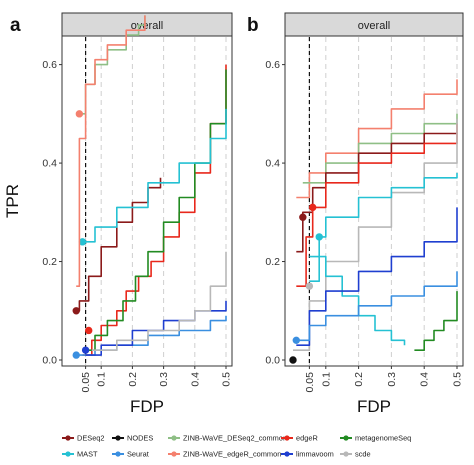 The width and height of the screenshot is (474, 465). Describe the element at coordinates (227, 379) in the screenshot. I see `panel-a-xtick-label-5: 0.5` at that location.